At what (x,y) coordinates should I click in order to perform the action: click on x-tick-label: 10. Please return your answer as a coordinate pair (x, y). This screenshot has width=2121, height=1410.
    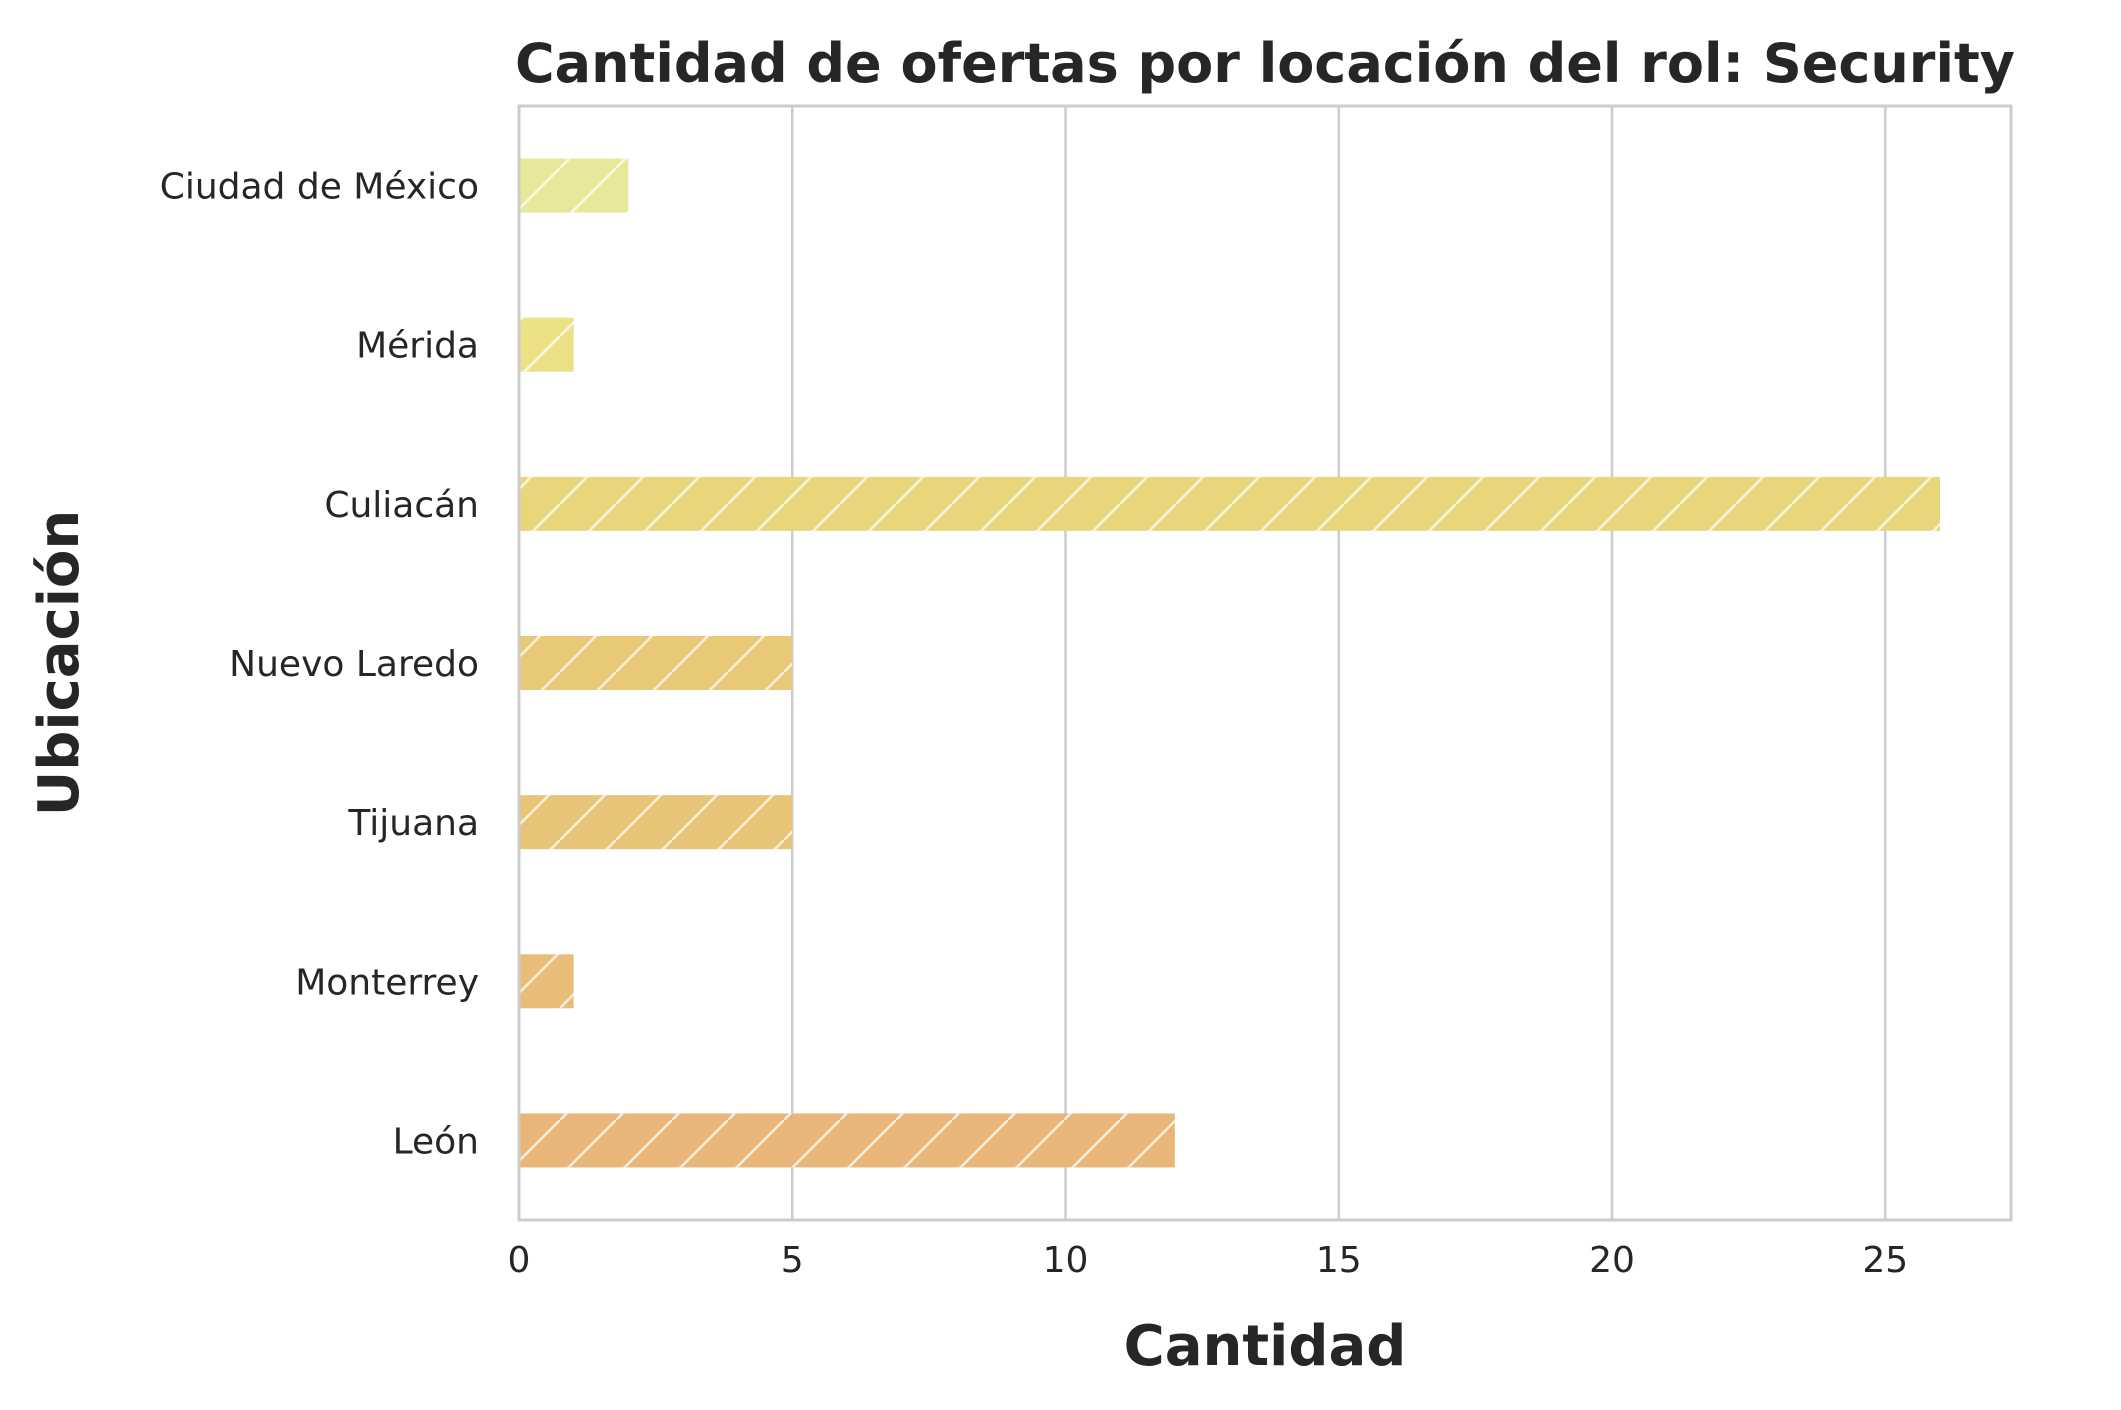
    Looking at the image, I should click on (1066, 1260).